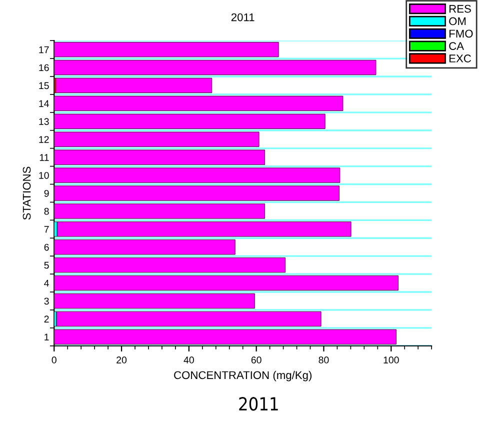 The height and width of the screenshot is (427, 479). I want to click on x-tick-label: 40, so click(189, 360).